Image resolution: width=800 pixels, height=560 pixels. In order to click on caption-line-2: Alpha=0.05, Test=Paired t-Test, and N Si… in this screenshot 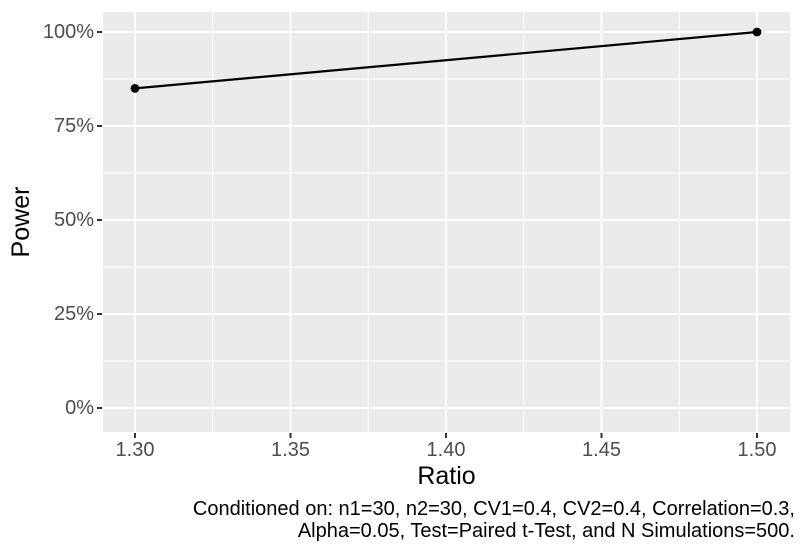, I will do `click(546, 530)`.